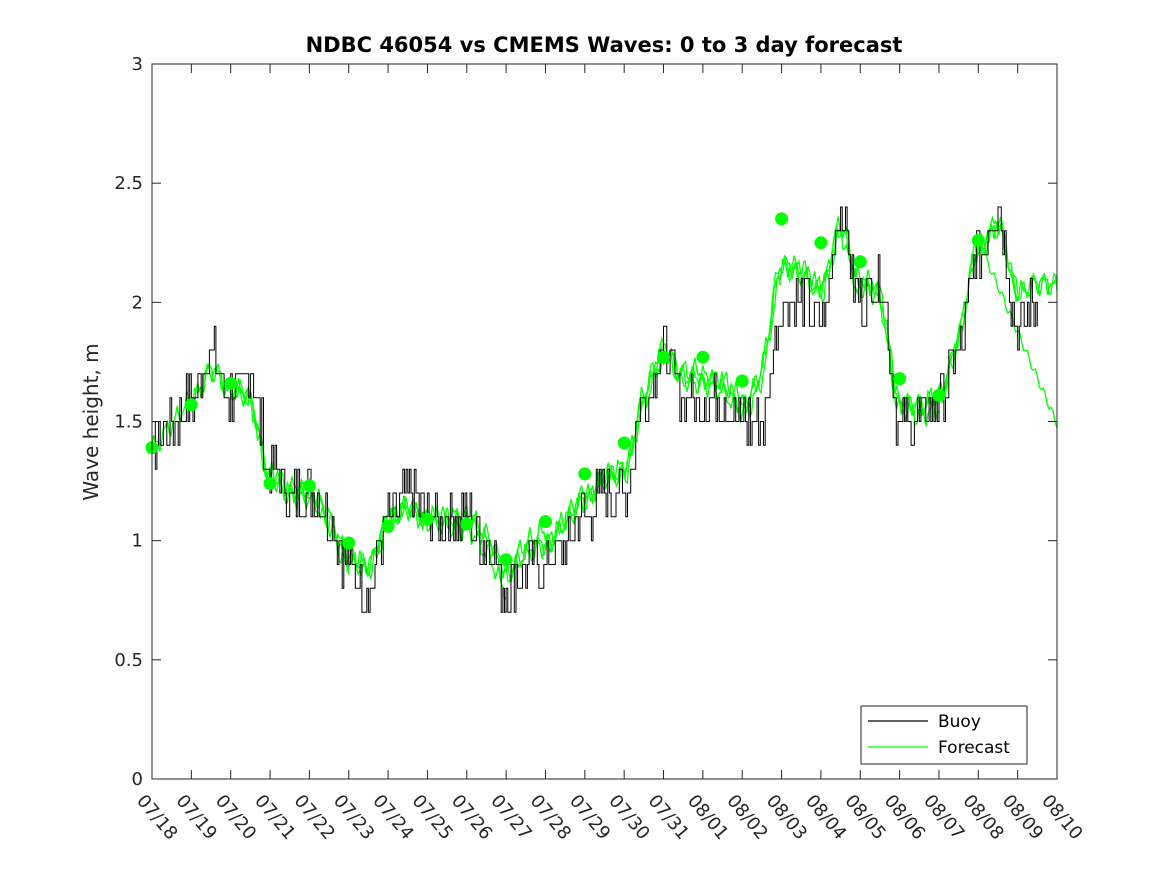 The image size is (1167, 875). Describe the element at coordinates (137, 779) in the screenshot. I see `y-tick-label: 0` at that location.